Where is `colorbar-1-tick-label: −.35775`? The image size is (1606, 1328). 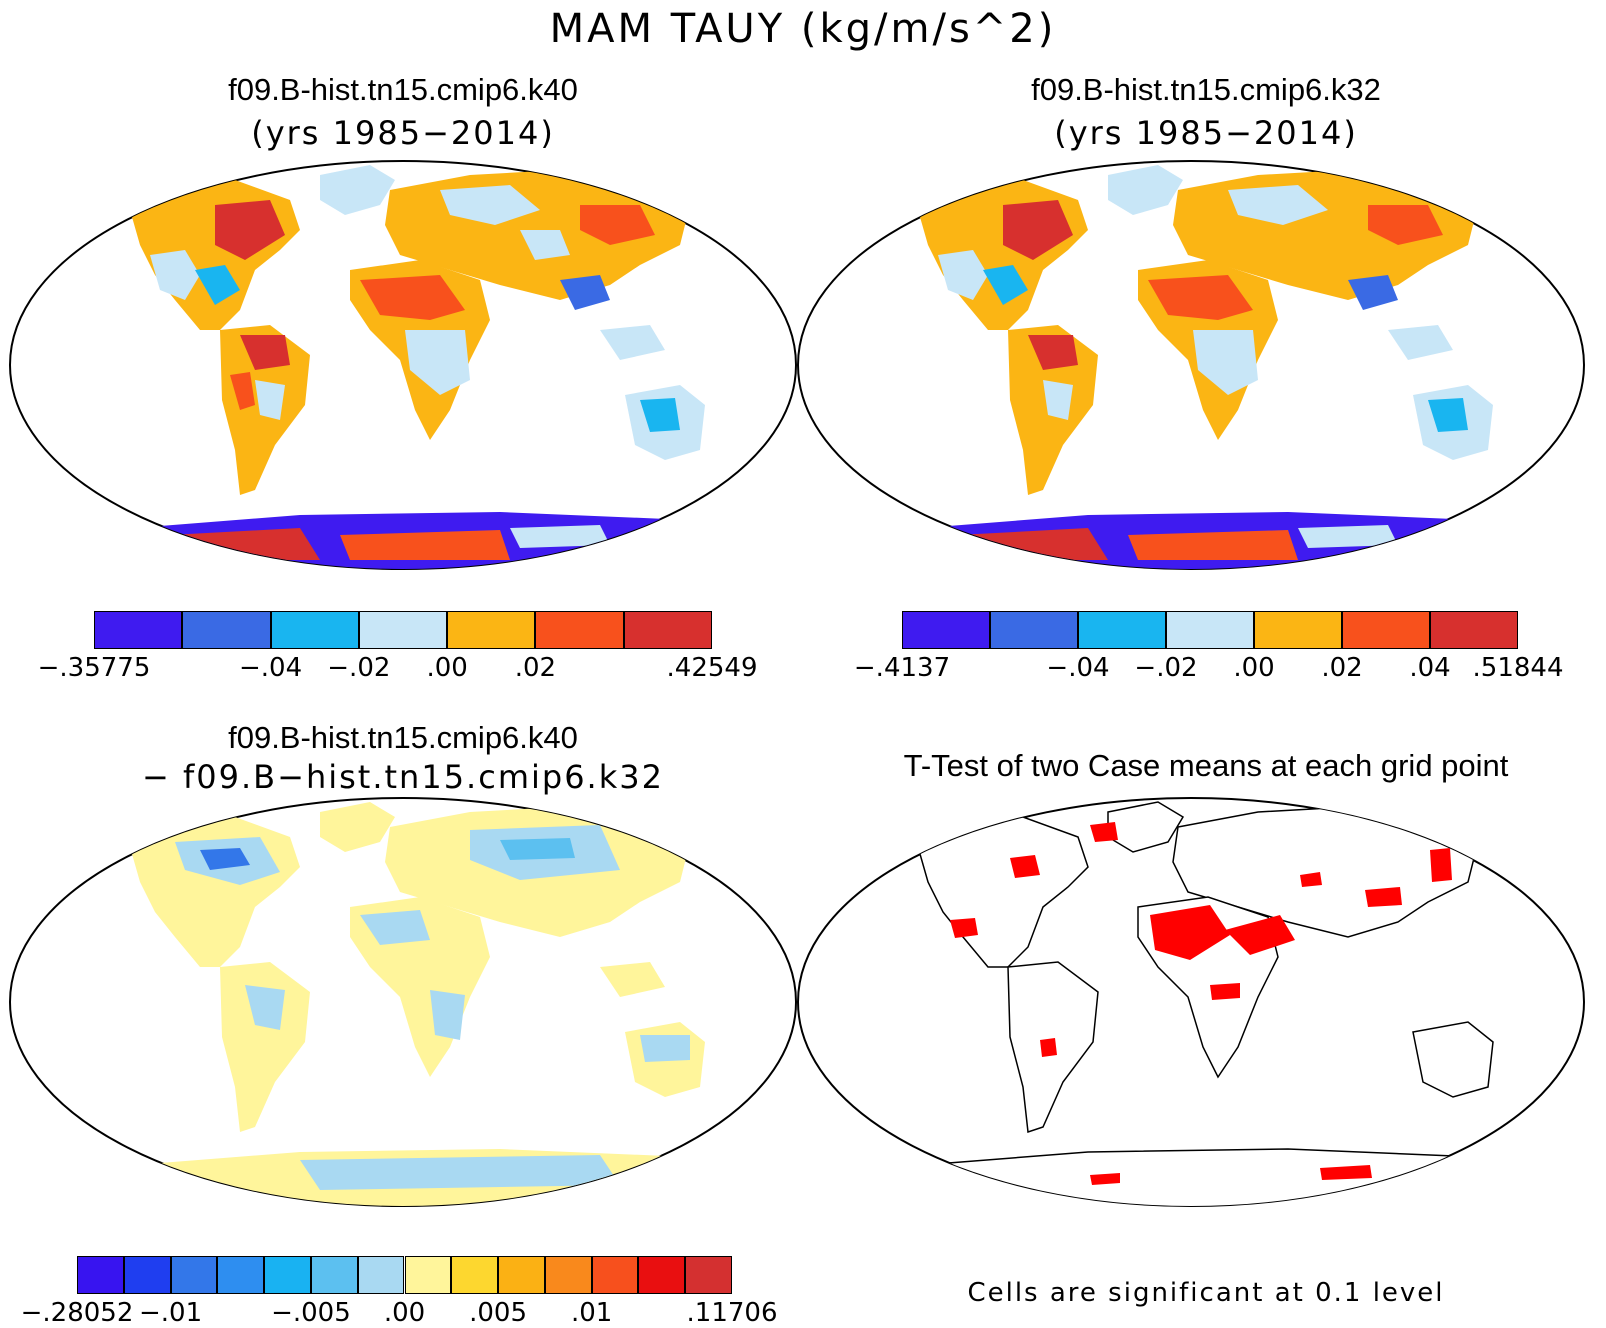 colorbar-1-tick-label: −.35775 is located at coordinates (94, 668).